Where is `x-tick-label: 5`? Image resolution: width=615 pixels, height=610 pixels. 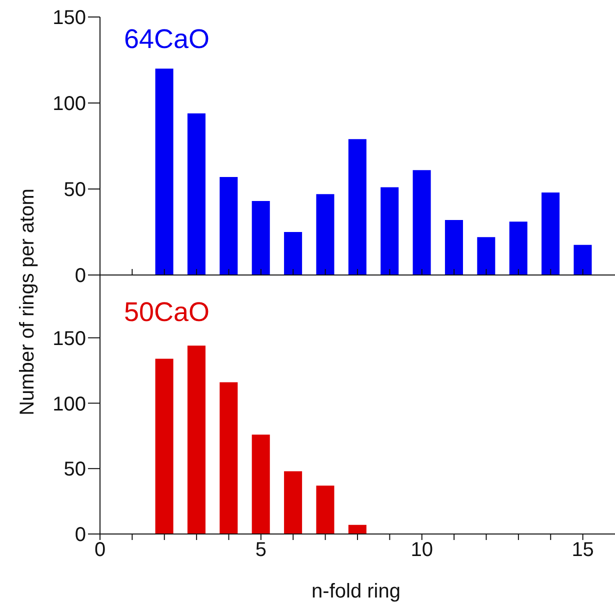
x-tick-label: 5 is located at coordinates (260, 550).